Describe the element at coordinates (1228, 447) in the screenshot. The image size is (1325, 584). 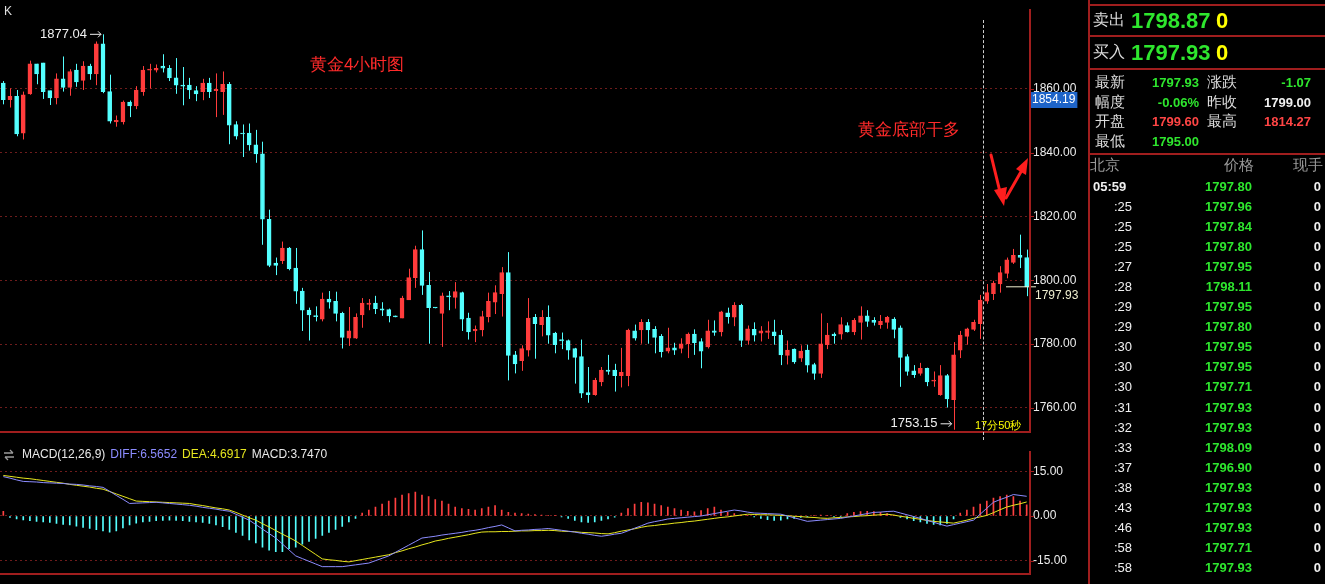
I see `text: 1798.09` at that location.